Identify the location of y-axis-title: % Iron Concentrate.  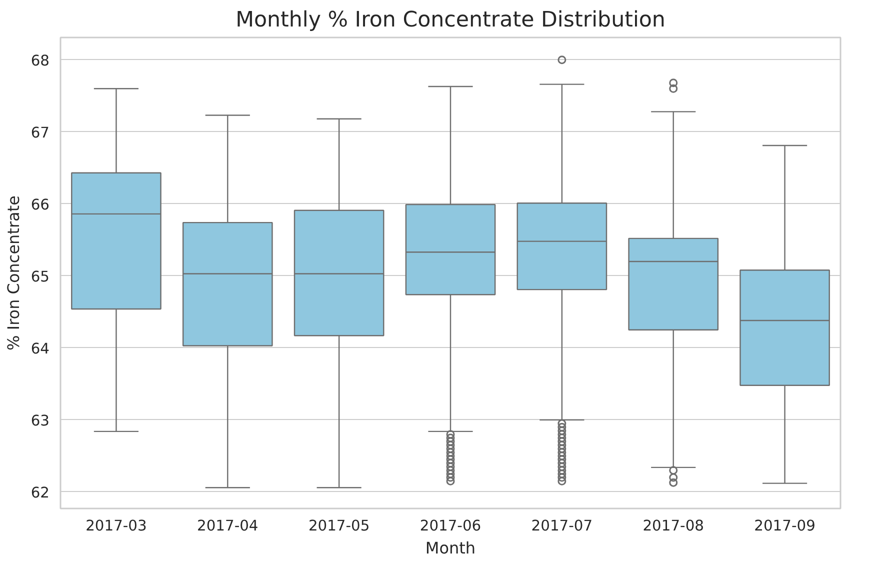
(13, 273).